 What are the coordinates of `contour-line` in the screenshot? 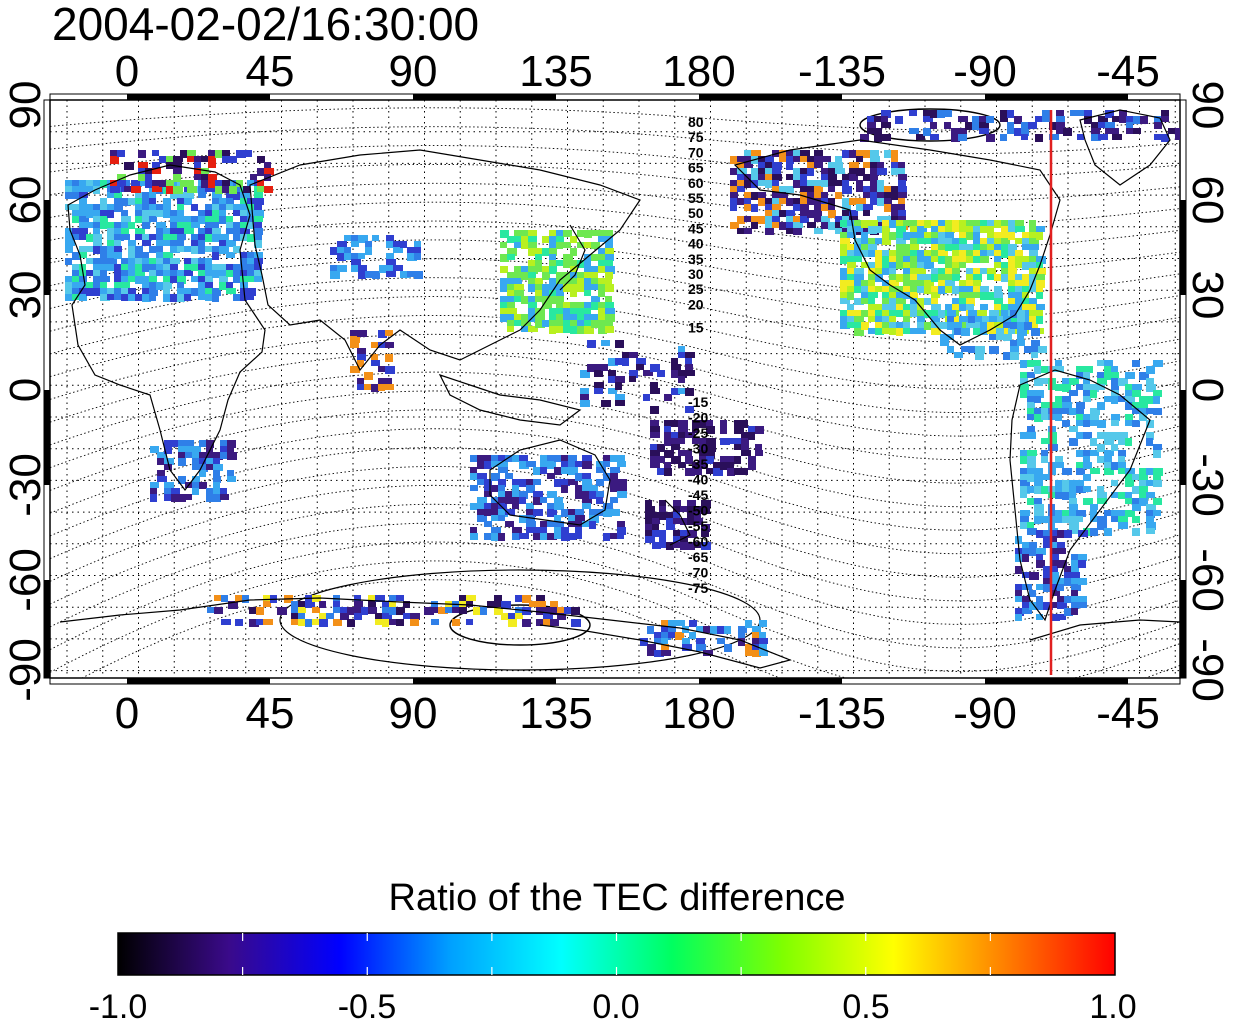 It's located at (615, 331).